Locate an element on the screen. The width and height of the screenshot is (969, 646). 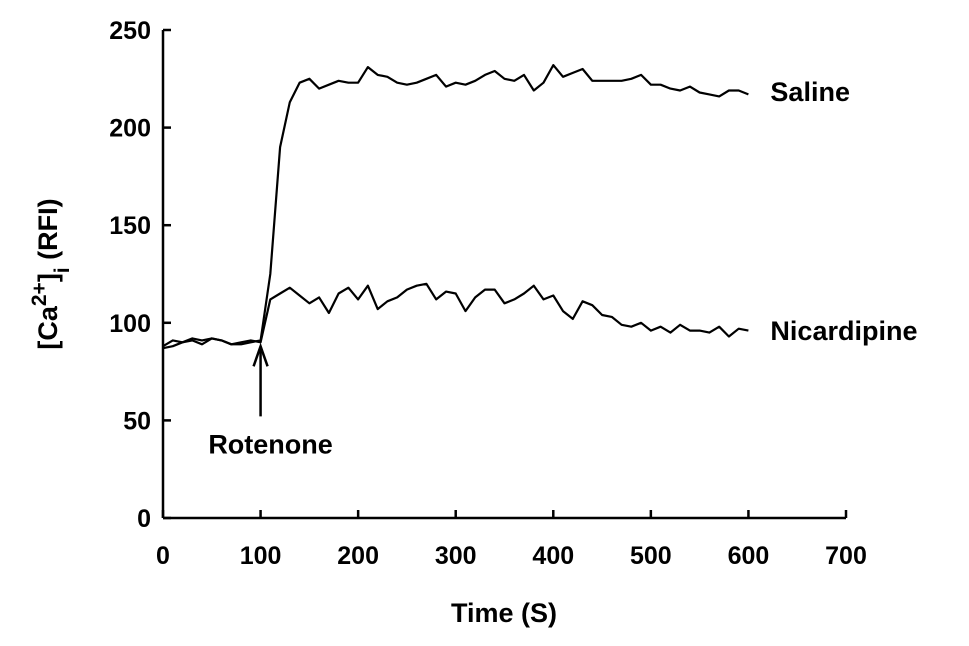
y-tick-label-150: 150 is located at coordinates (130, 226).